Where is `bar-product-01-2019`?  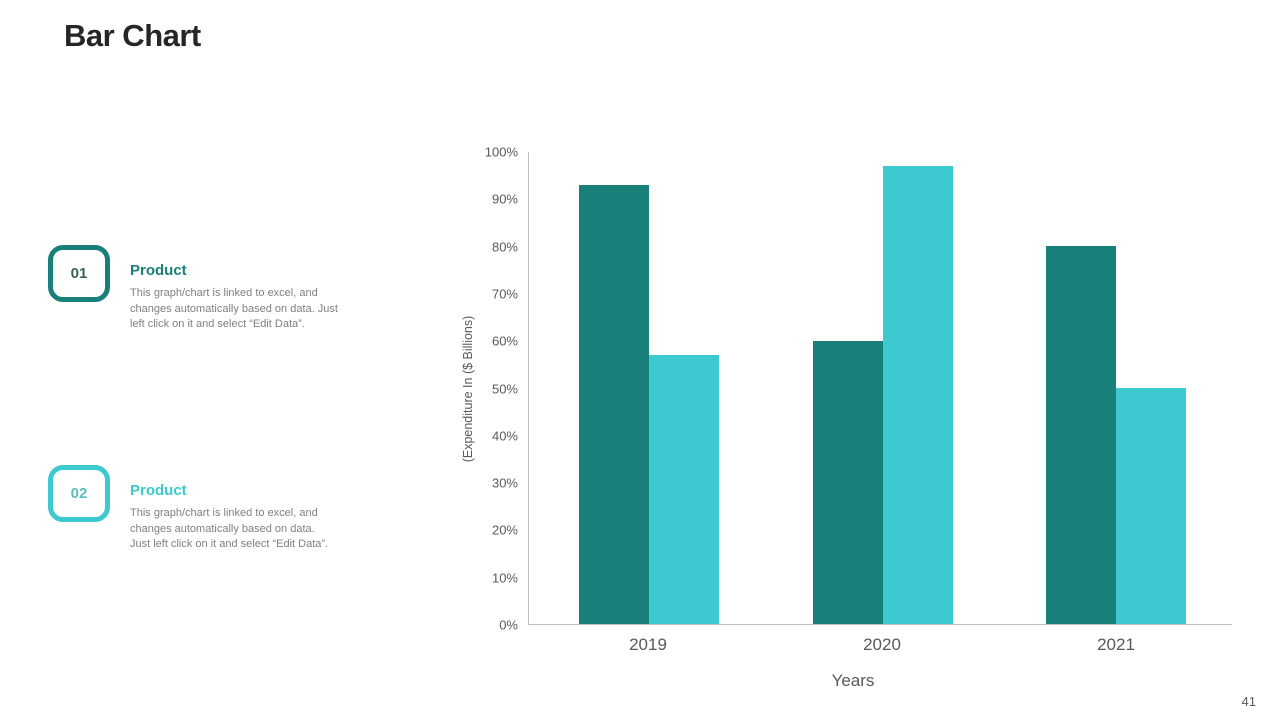 bar-product-01-2019 is located at coordinates (614, 404).